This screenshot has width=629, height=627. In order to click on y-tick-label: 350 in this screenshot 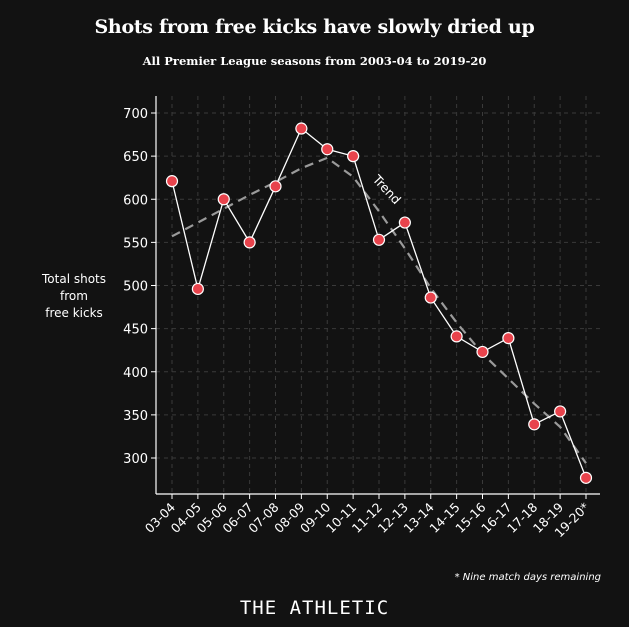, I will do `click(135, 416)`.